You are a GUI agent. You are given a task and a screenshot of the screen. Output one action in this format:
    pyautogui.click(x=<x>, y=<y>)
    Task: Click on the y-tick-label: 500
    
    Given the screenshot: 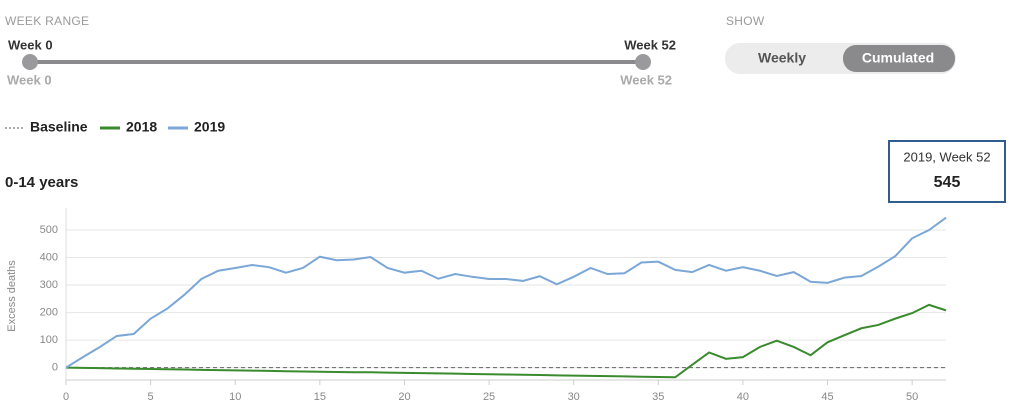 What is the action you would take?
    pyautogui.click(x=49, y=230)
    